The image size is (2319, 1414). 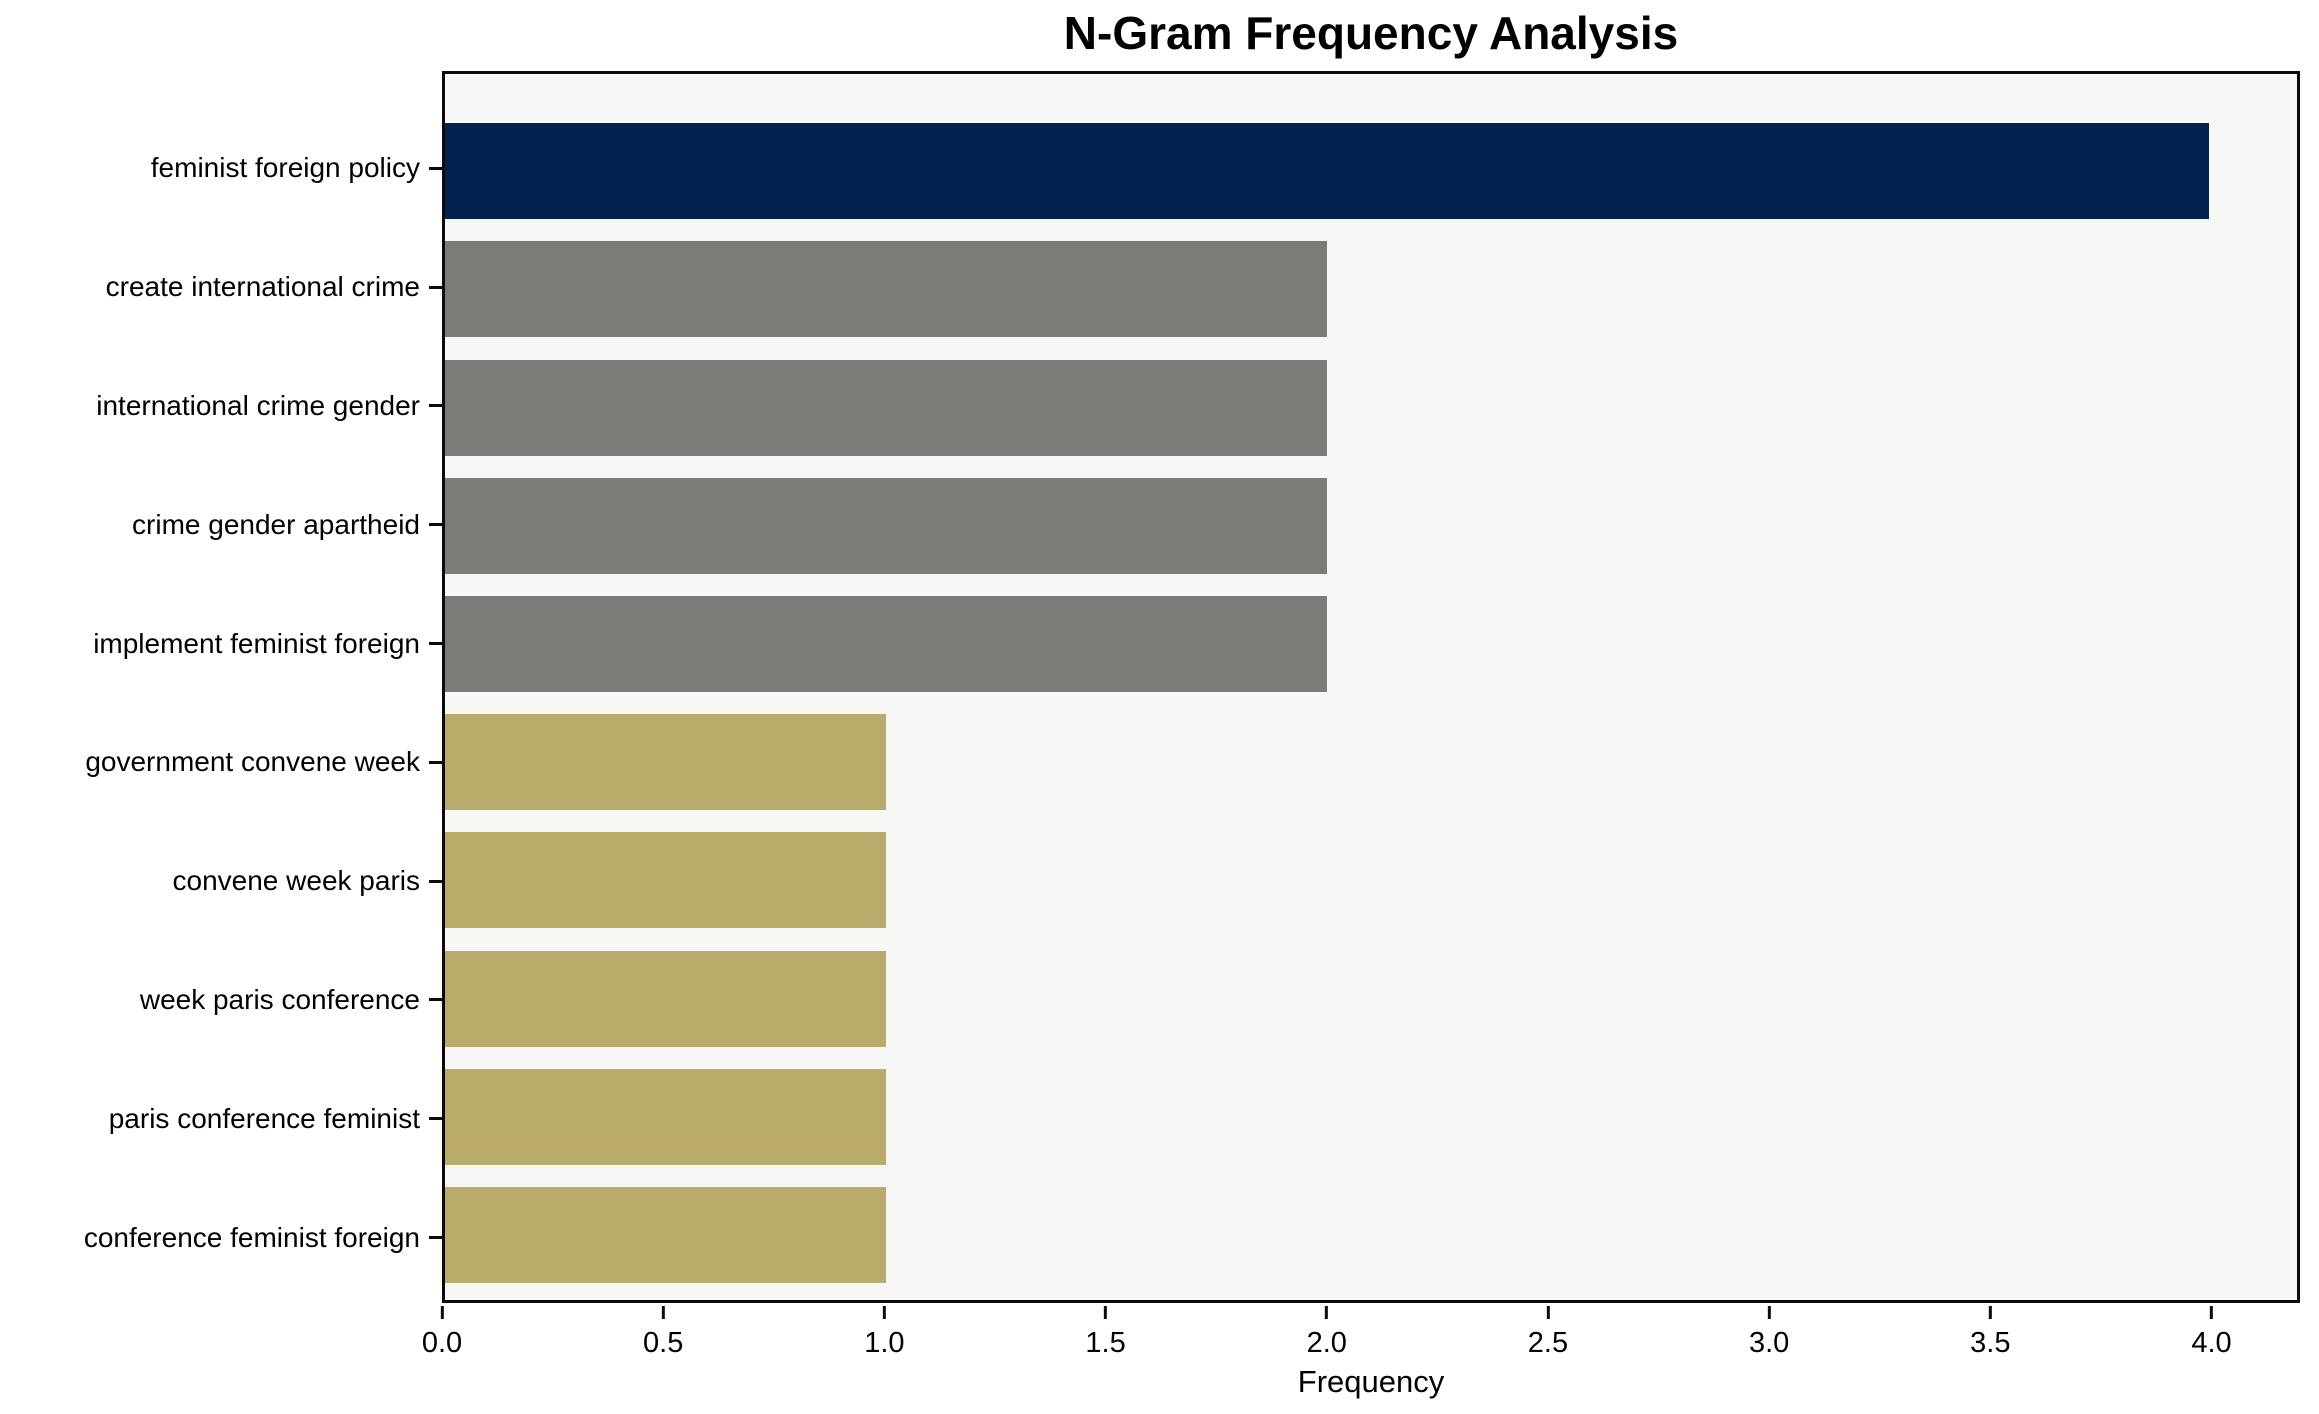 I want to click on x-tick: 4.0, so click(x=2211, y=1333).